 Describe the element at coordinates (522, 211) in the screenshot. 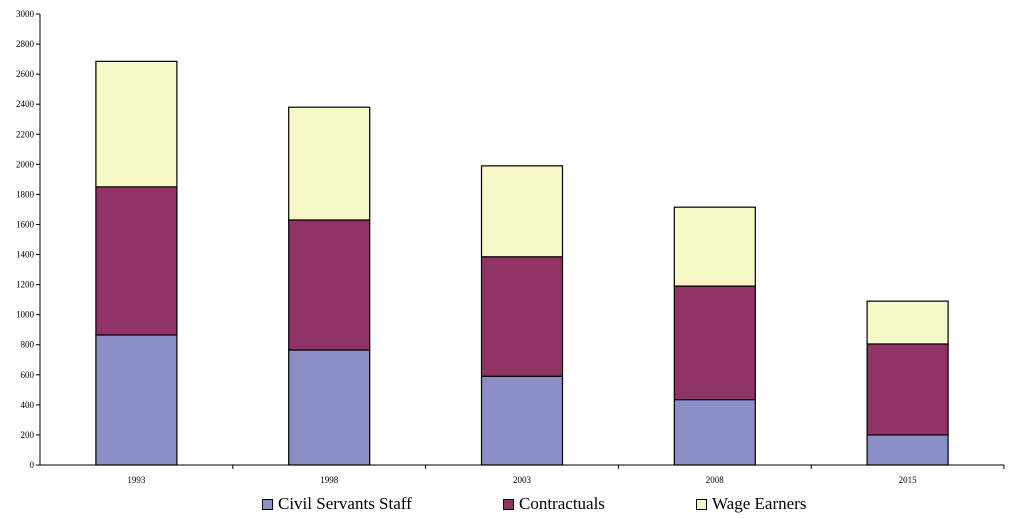

I see `bar-segment-wage-earners-2003` at that location.